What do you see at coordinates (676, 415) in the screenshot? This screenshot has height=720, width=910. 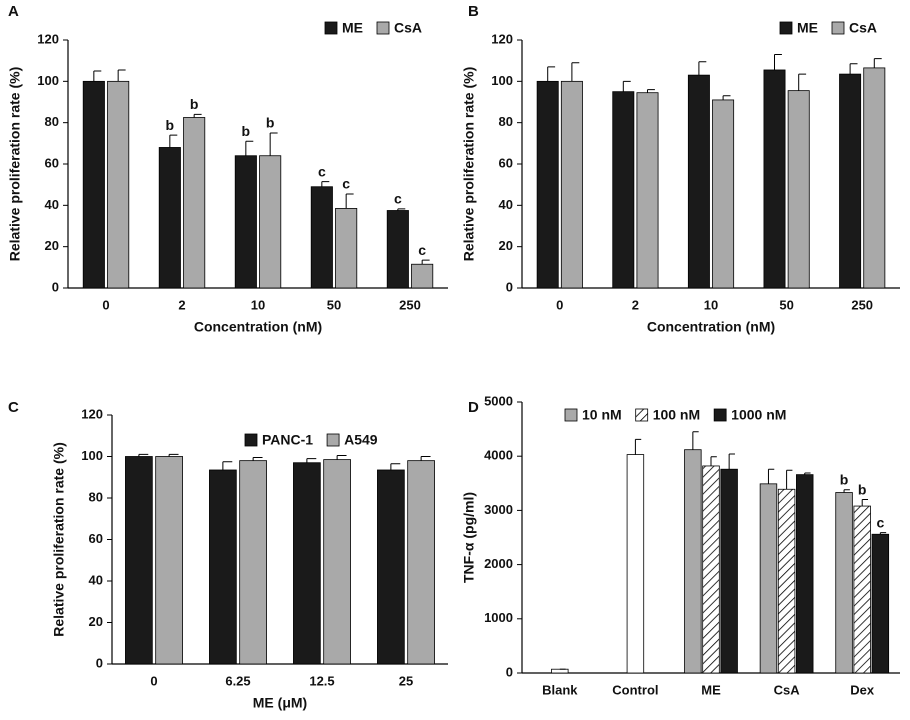 I see `legend-label: 100 nM` at bounding box center [676, 415].